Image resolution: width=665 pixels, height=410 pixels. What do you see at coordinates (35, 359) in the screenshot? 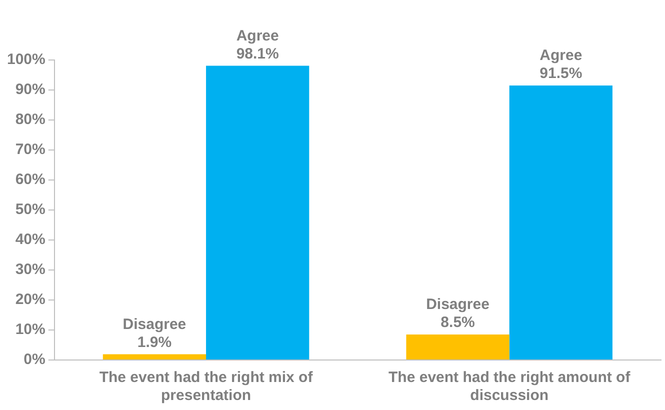
I see `y-tick-label: 0%` at bounding box center [35, 359].